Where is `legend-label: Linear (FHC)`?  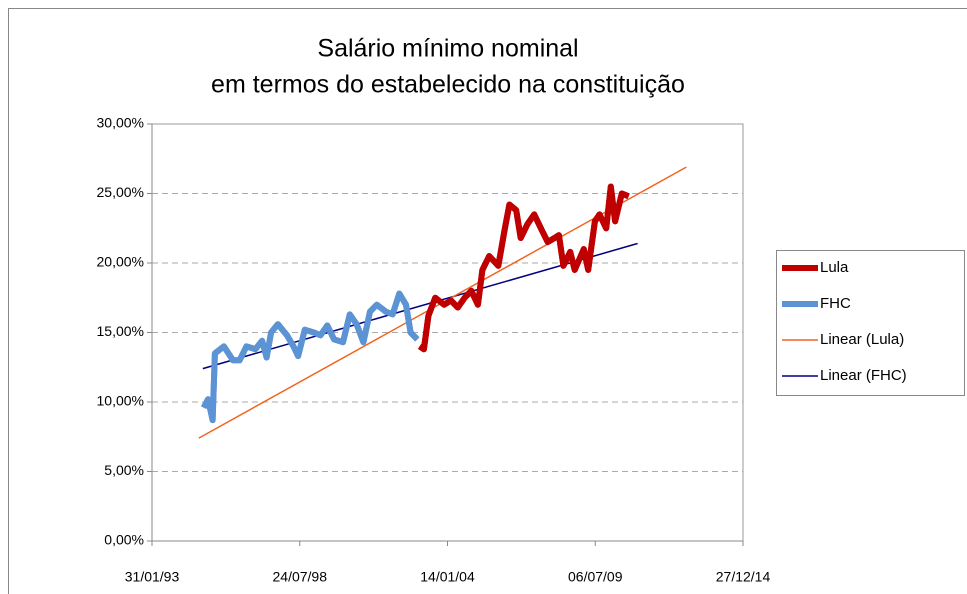
legend-label: Linear (FHC) is located at coordinates (863, 375).